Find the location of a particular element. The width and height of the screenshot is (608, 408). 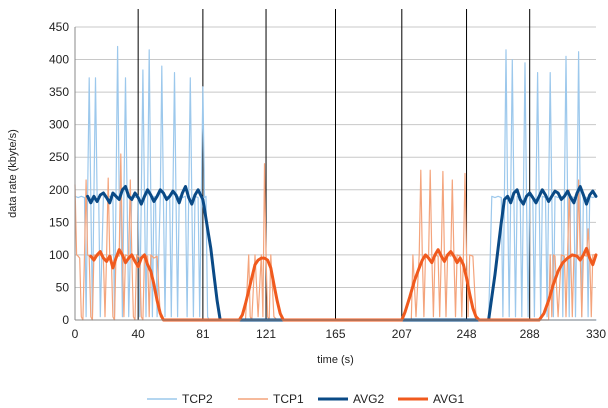

x-tick-label-81: 81 is located at coordinates (203, 334).